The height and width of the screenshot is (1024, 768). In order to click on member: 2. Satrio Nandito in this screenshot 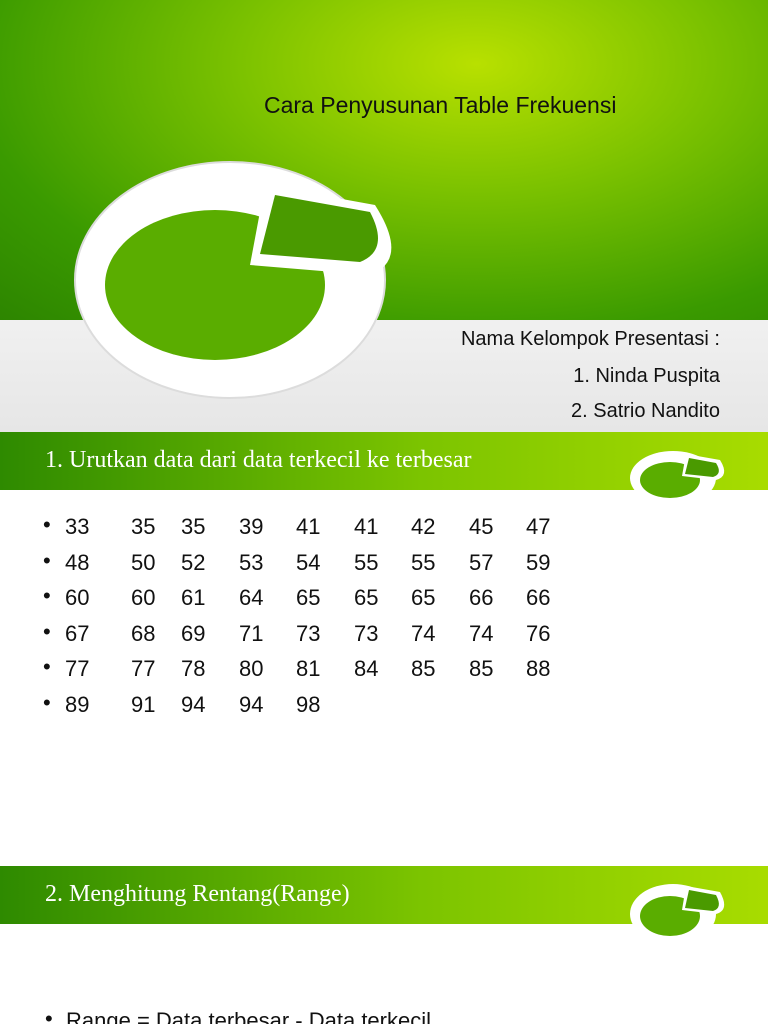, I will do `click(645, 411)`.